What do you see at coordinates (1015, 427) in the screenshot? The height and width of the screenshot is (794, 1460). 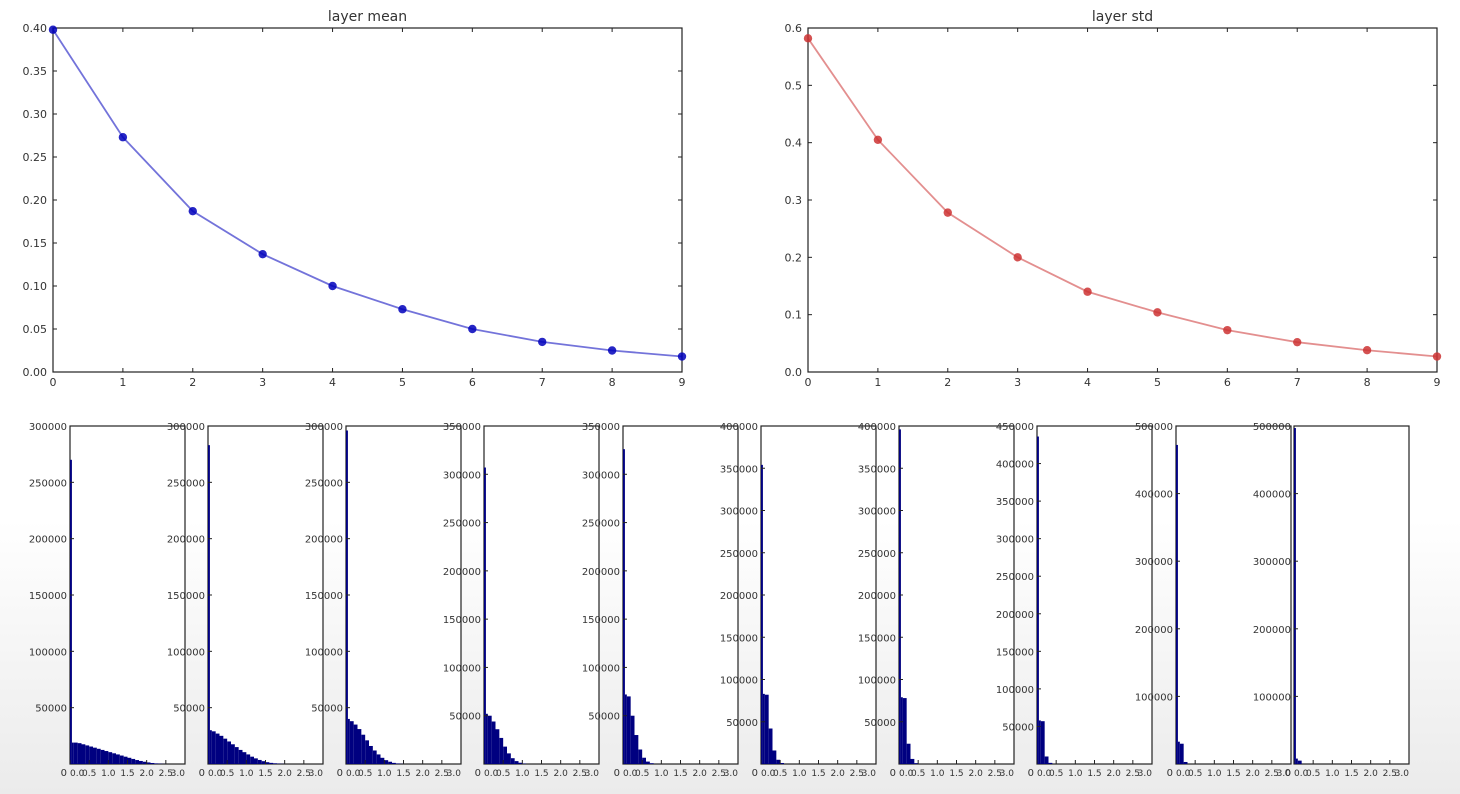 I see `y-tick-label: 450000` at bounding box center [1015, 427].